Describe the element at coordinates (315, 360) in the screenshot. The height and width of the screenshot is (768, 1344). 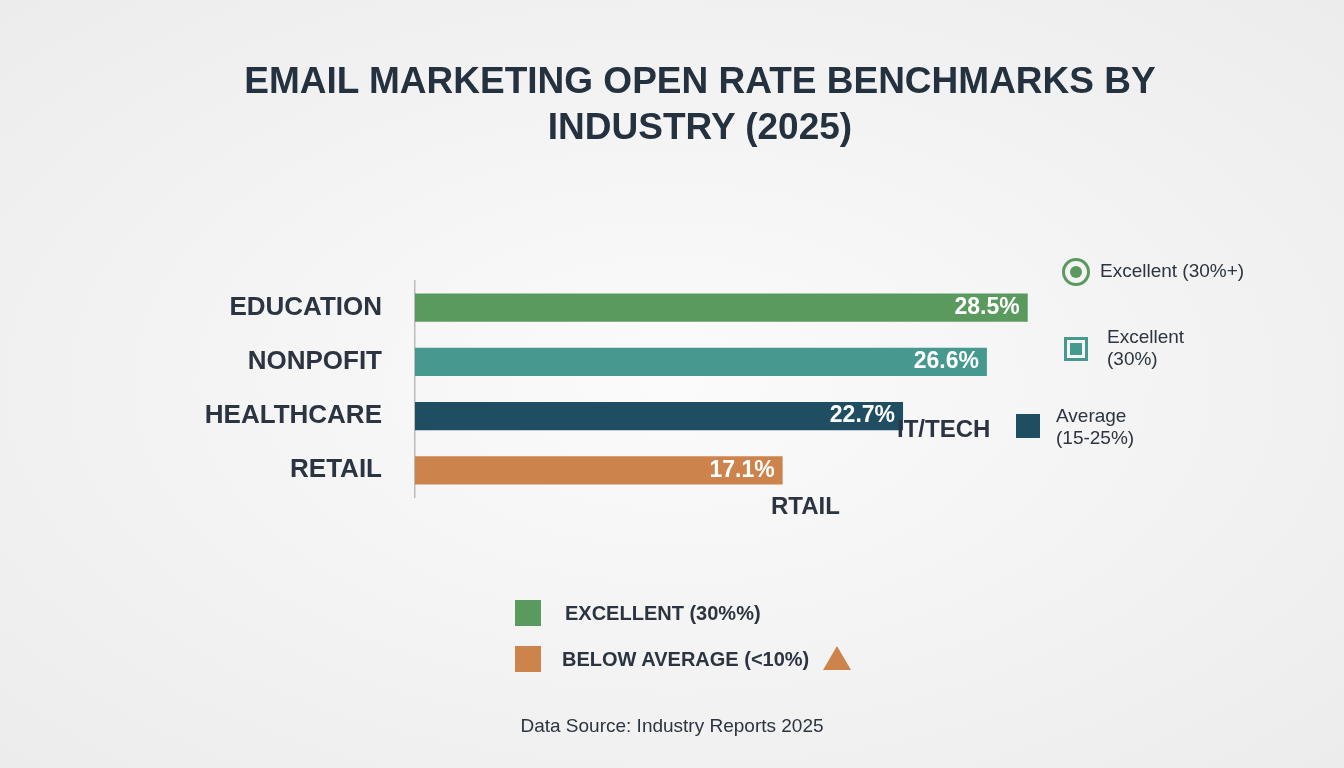
I see `y-tick-label: NONPOFIT` at that location.